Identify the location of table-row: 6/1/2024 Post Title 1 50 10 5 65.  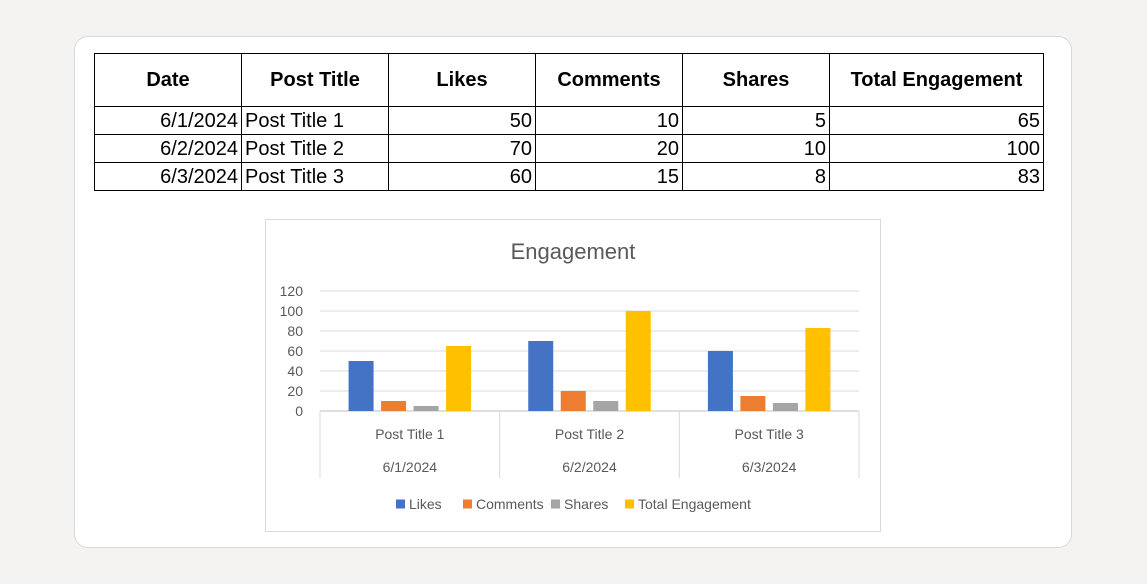
(569, 120).